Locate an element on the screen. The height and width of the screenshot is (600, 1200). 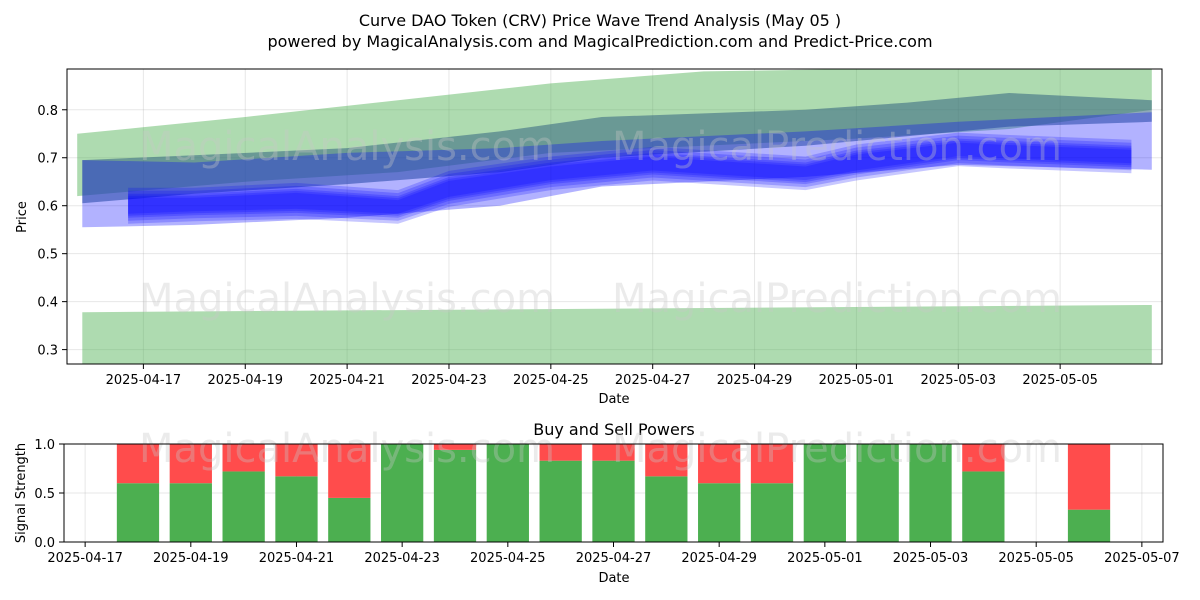
signal-x-tick-label: 2025-04-17 is located at coordinates (85, 558).